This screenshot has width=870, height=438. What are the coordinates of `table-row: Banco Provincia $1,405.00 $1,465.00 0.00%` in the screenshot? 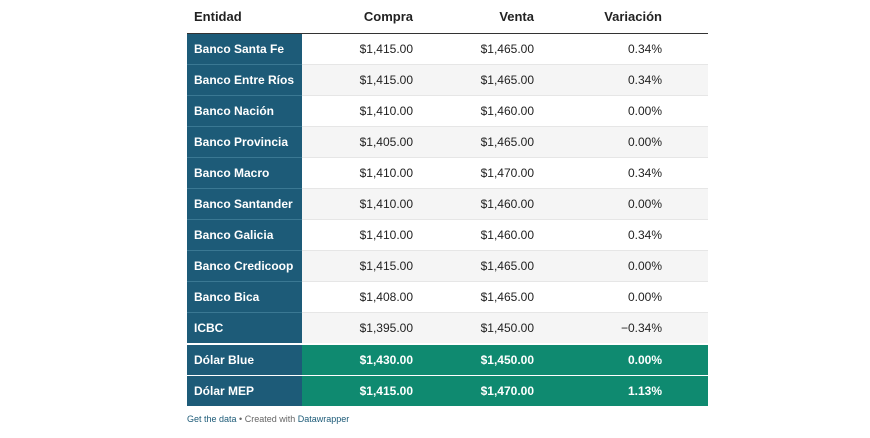 It's located at (447, 142).